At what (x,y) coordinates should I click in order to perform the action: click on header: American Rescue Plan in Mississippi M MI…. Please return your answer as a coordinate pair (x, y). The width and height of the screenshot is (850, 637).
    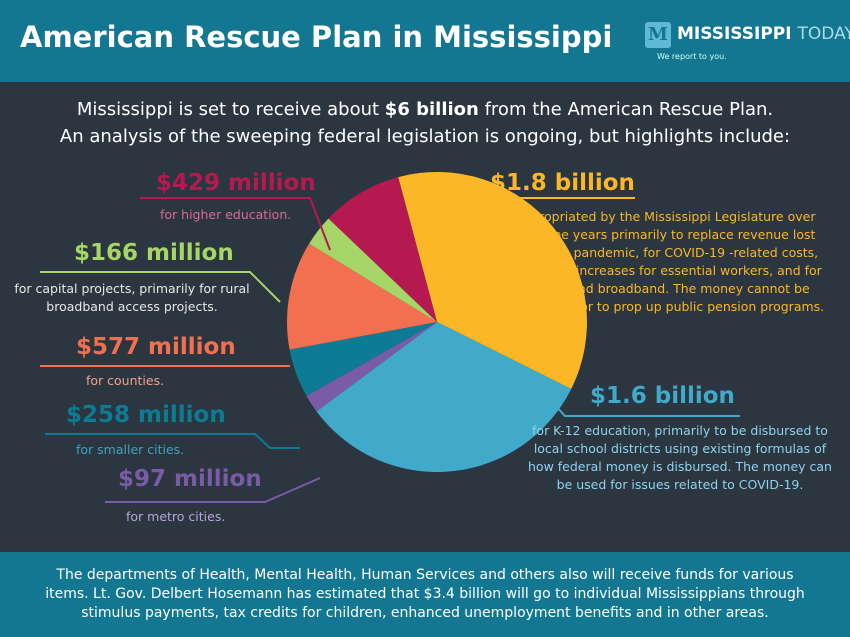
    Looking at the image, I should click on (425, 41).